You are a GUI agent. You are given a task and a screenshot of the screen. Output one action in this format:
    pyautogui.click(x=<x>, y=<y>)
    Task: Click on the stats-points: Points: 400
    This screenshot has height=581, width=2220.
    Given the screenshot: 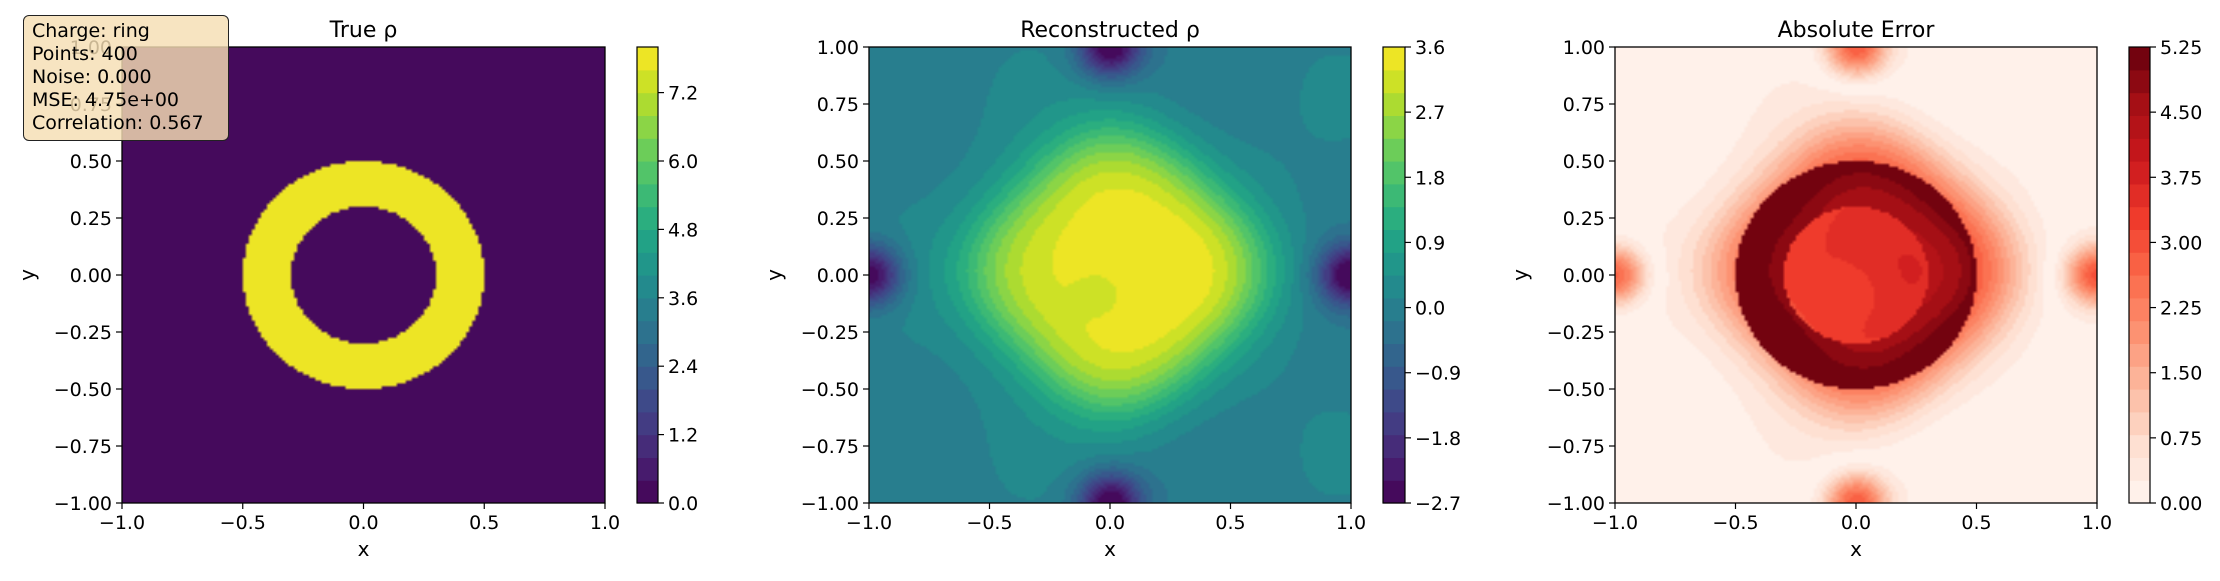 What is the action you would take?
    pyautogui.click(x=85, y=54)
    